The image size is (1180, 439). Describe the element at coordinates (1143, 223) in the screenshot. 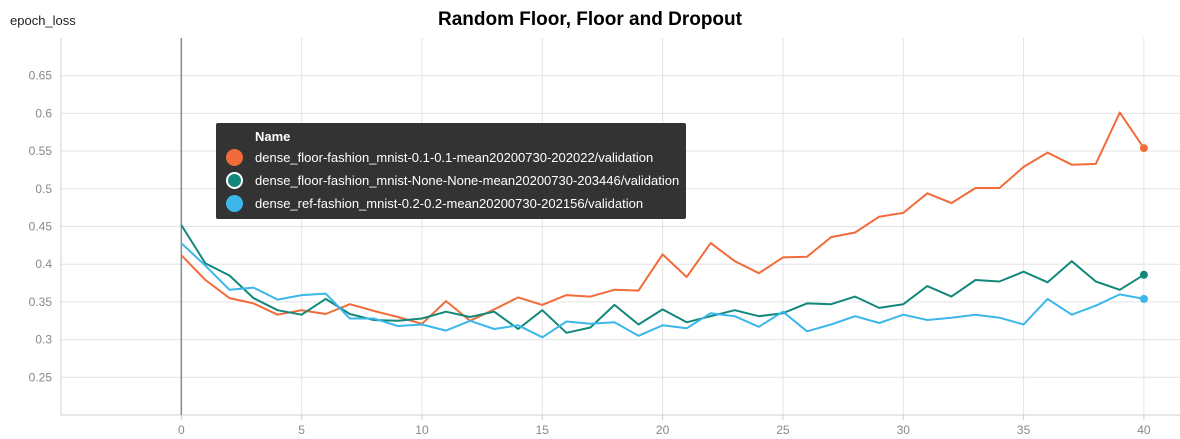

I see `series-end-markers` at that location.